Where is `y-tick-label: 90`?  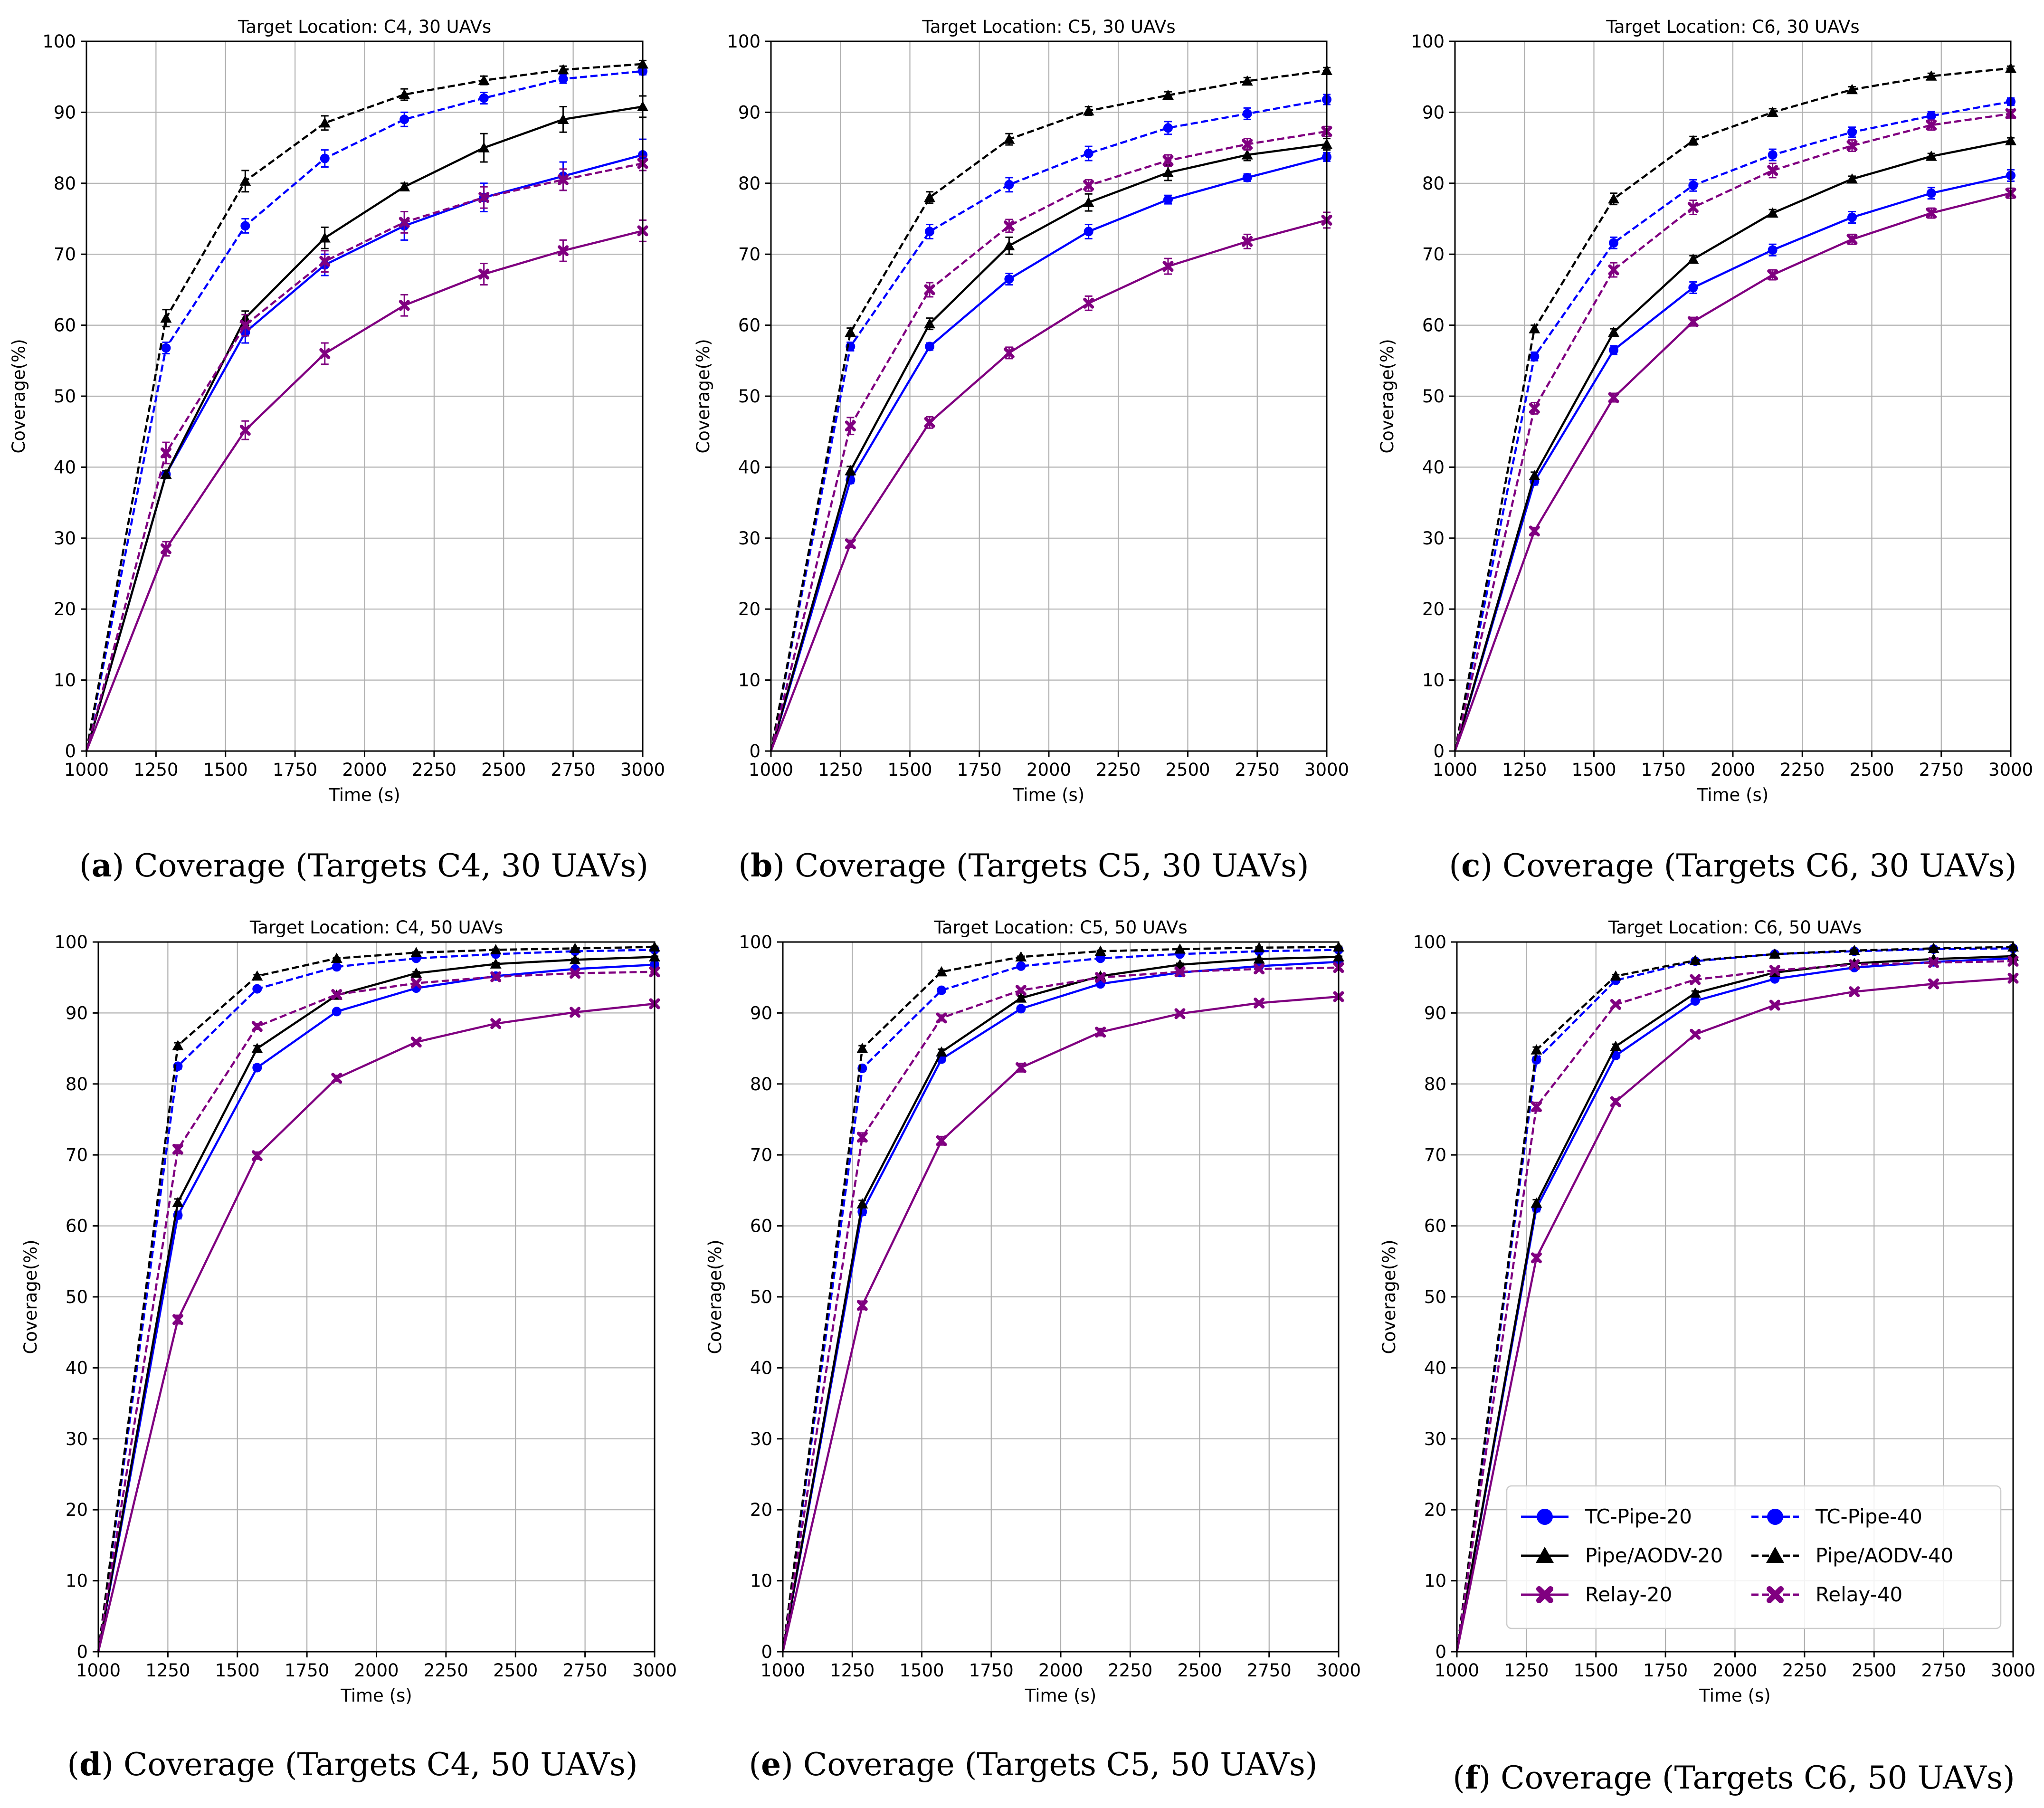 y-tick-label: 90 is located at coordinates (761, 1013).